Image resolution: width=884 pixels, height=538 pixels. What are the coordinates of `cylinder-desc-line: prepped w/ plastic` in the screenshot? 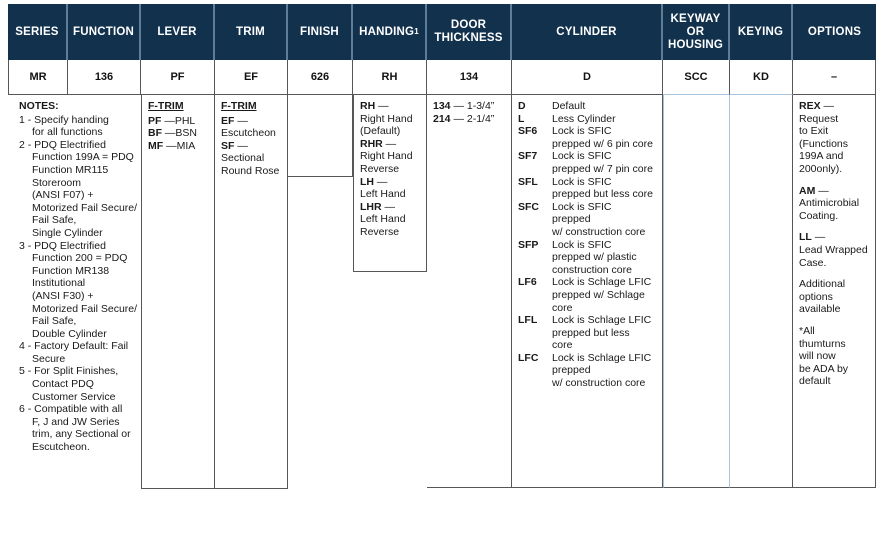 It's located at (594, 257).